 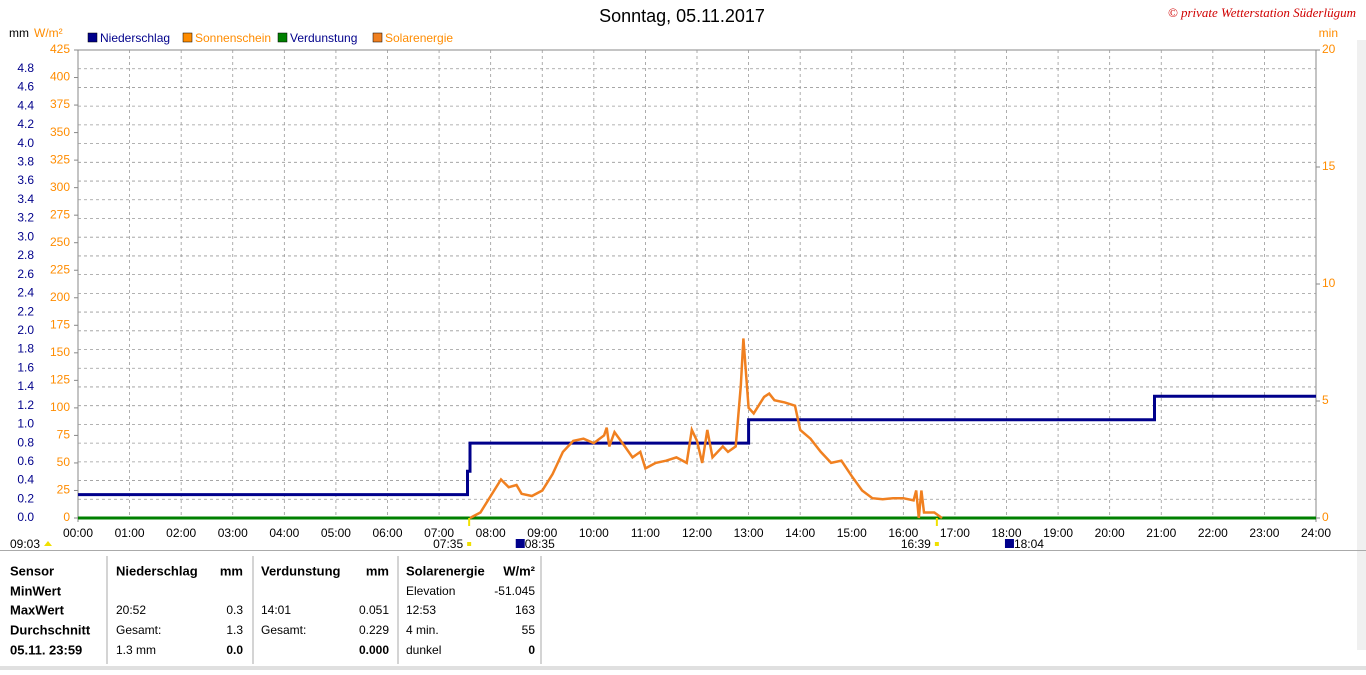 What do you see at coordinates (60, 49) in the screenshot?
I see `y2-tick-label: 425` at bounding box center [60, 49].